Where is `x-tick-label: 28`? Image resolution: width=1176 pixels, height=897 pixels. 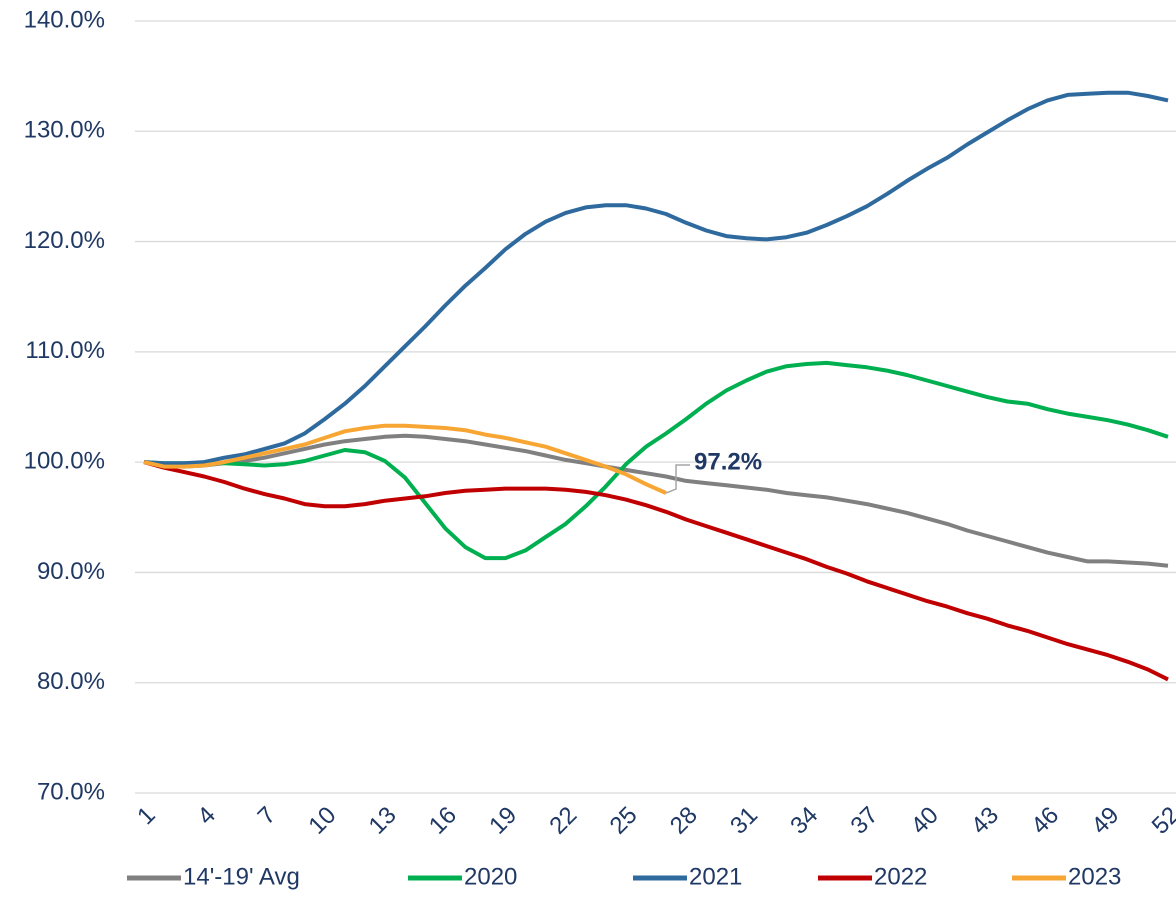
x-tick-label: 28 is located at coordinates (684, 821).